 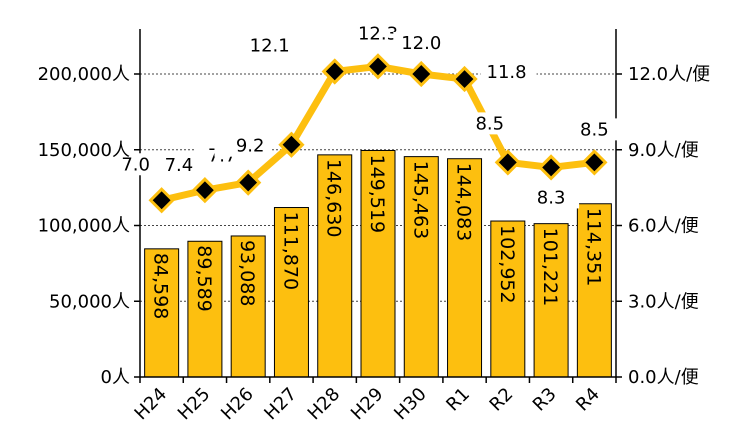 What do you see at coordinates (290, 251) in the screenshot?
I see `bar-value-label: 111,870` at bounding box center [290, 251].